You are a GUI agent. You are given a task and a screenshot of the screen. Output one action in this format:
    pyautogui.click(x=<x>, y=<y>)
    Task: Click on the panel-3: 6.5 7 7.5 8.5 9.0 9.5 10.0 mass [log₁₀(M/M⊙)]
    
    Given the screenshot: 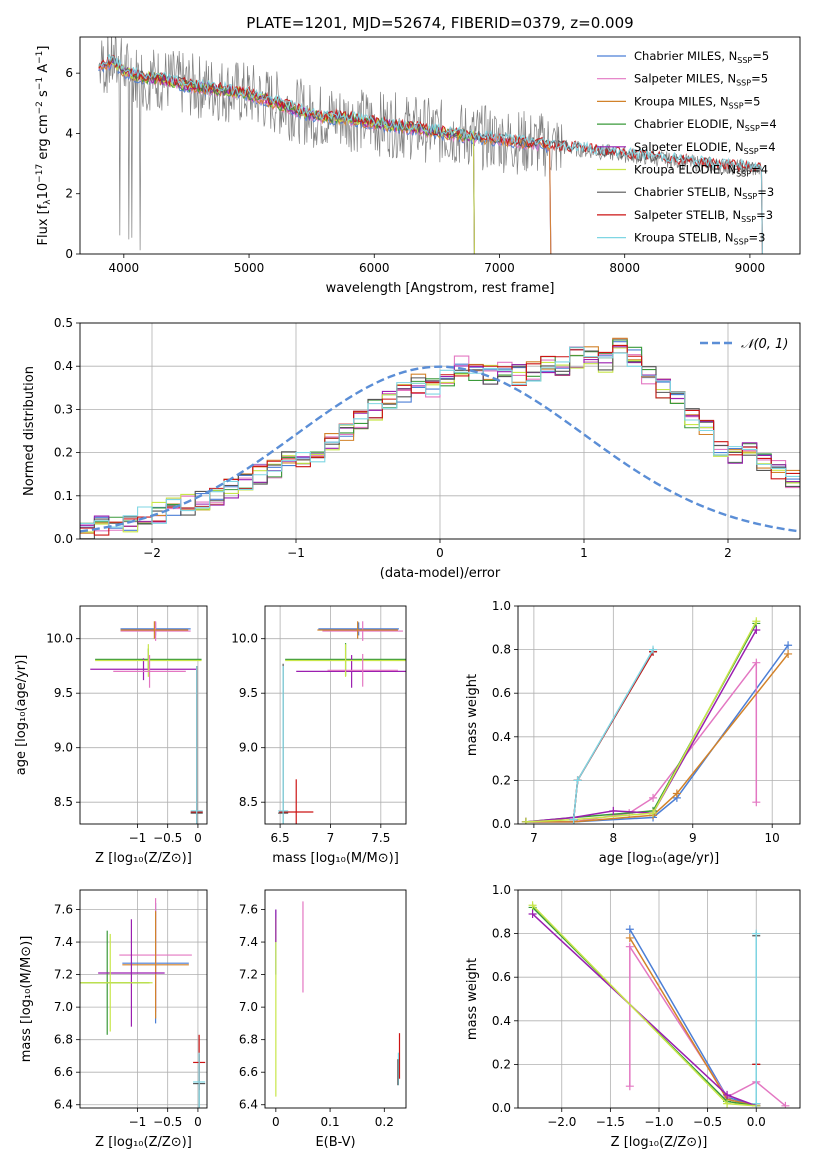 What is the action you would take?
    pyautogui.click(x=319, y=735)
    